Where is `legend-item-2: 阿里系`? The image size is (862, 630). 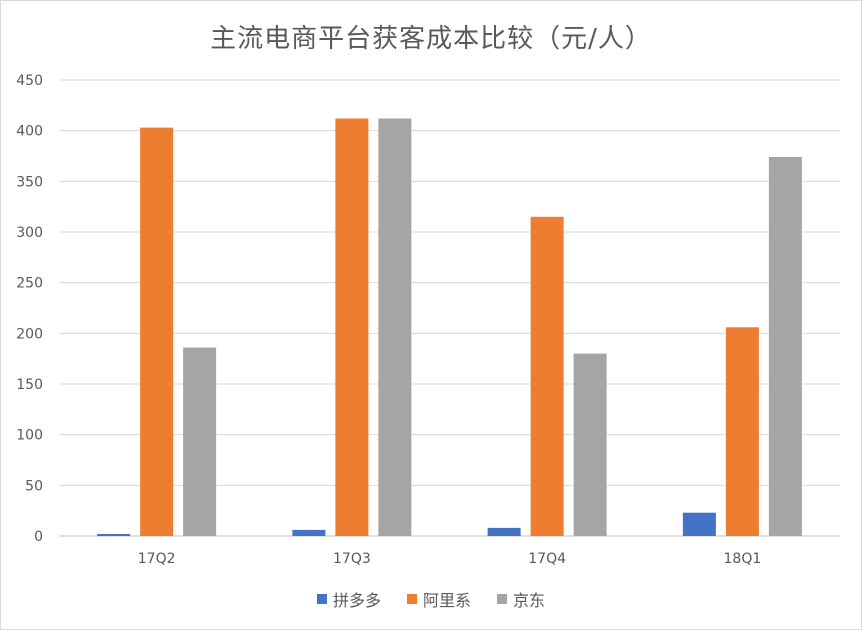
legend-item-2: 阿里系 is located at coordinates (438, 599).